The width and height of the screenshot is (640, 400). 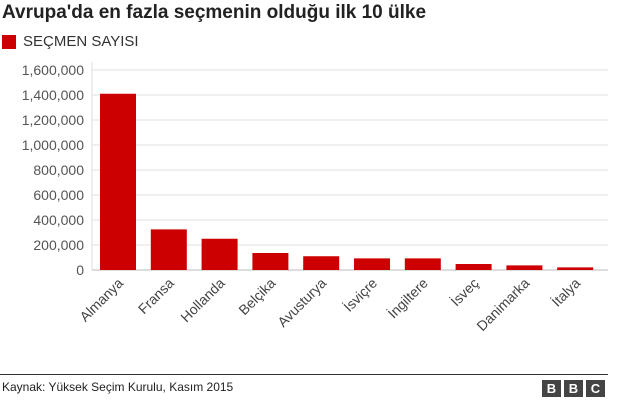 What do you see at coordinates (256, 296) in the screenshot?
I see `x-tick-label: Belçika` at bounding box center [256, 296].